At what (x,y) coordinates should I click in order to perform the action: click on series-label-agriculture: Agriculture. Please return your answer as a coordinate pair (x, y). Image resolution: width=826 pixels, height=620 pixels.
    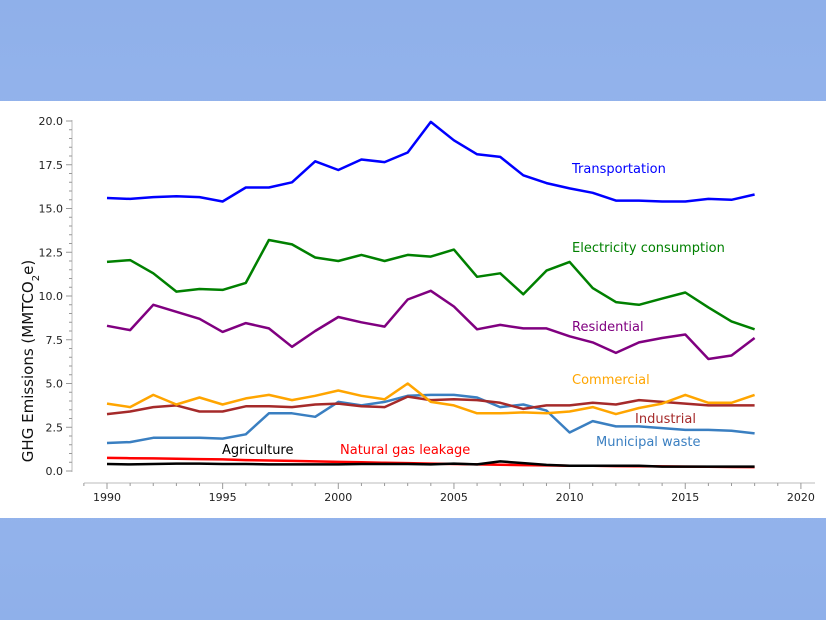
    Looking at the image, I should click on (258, 450).